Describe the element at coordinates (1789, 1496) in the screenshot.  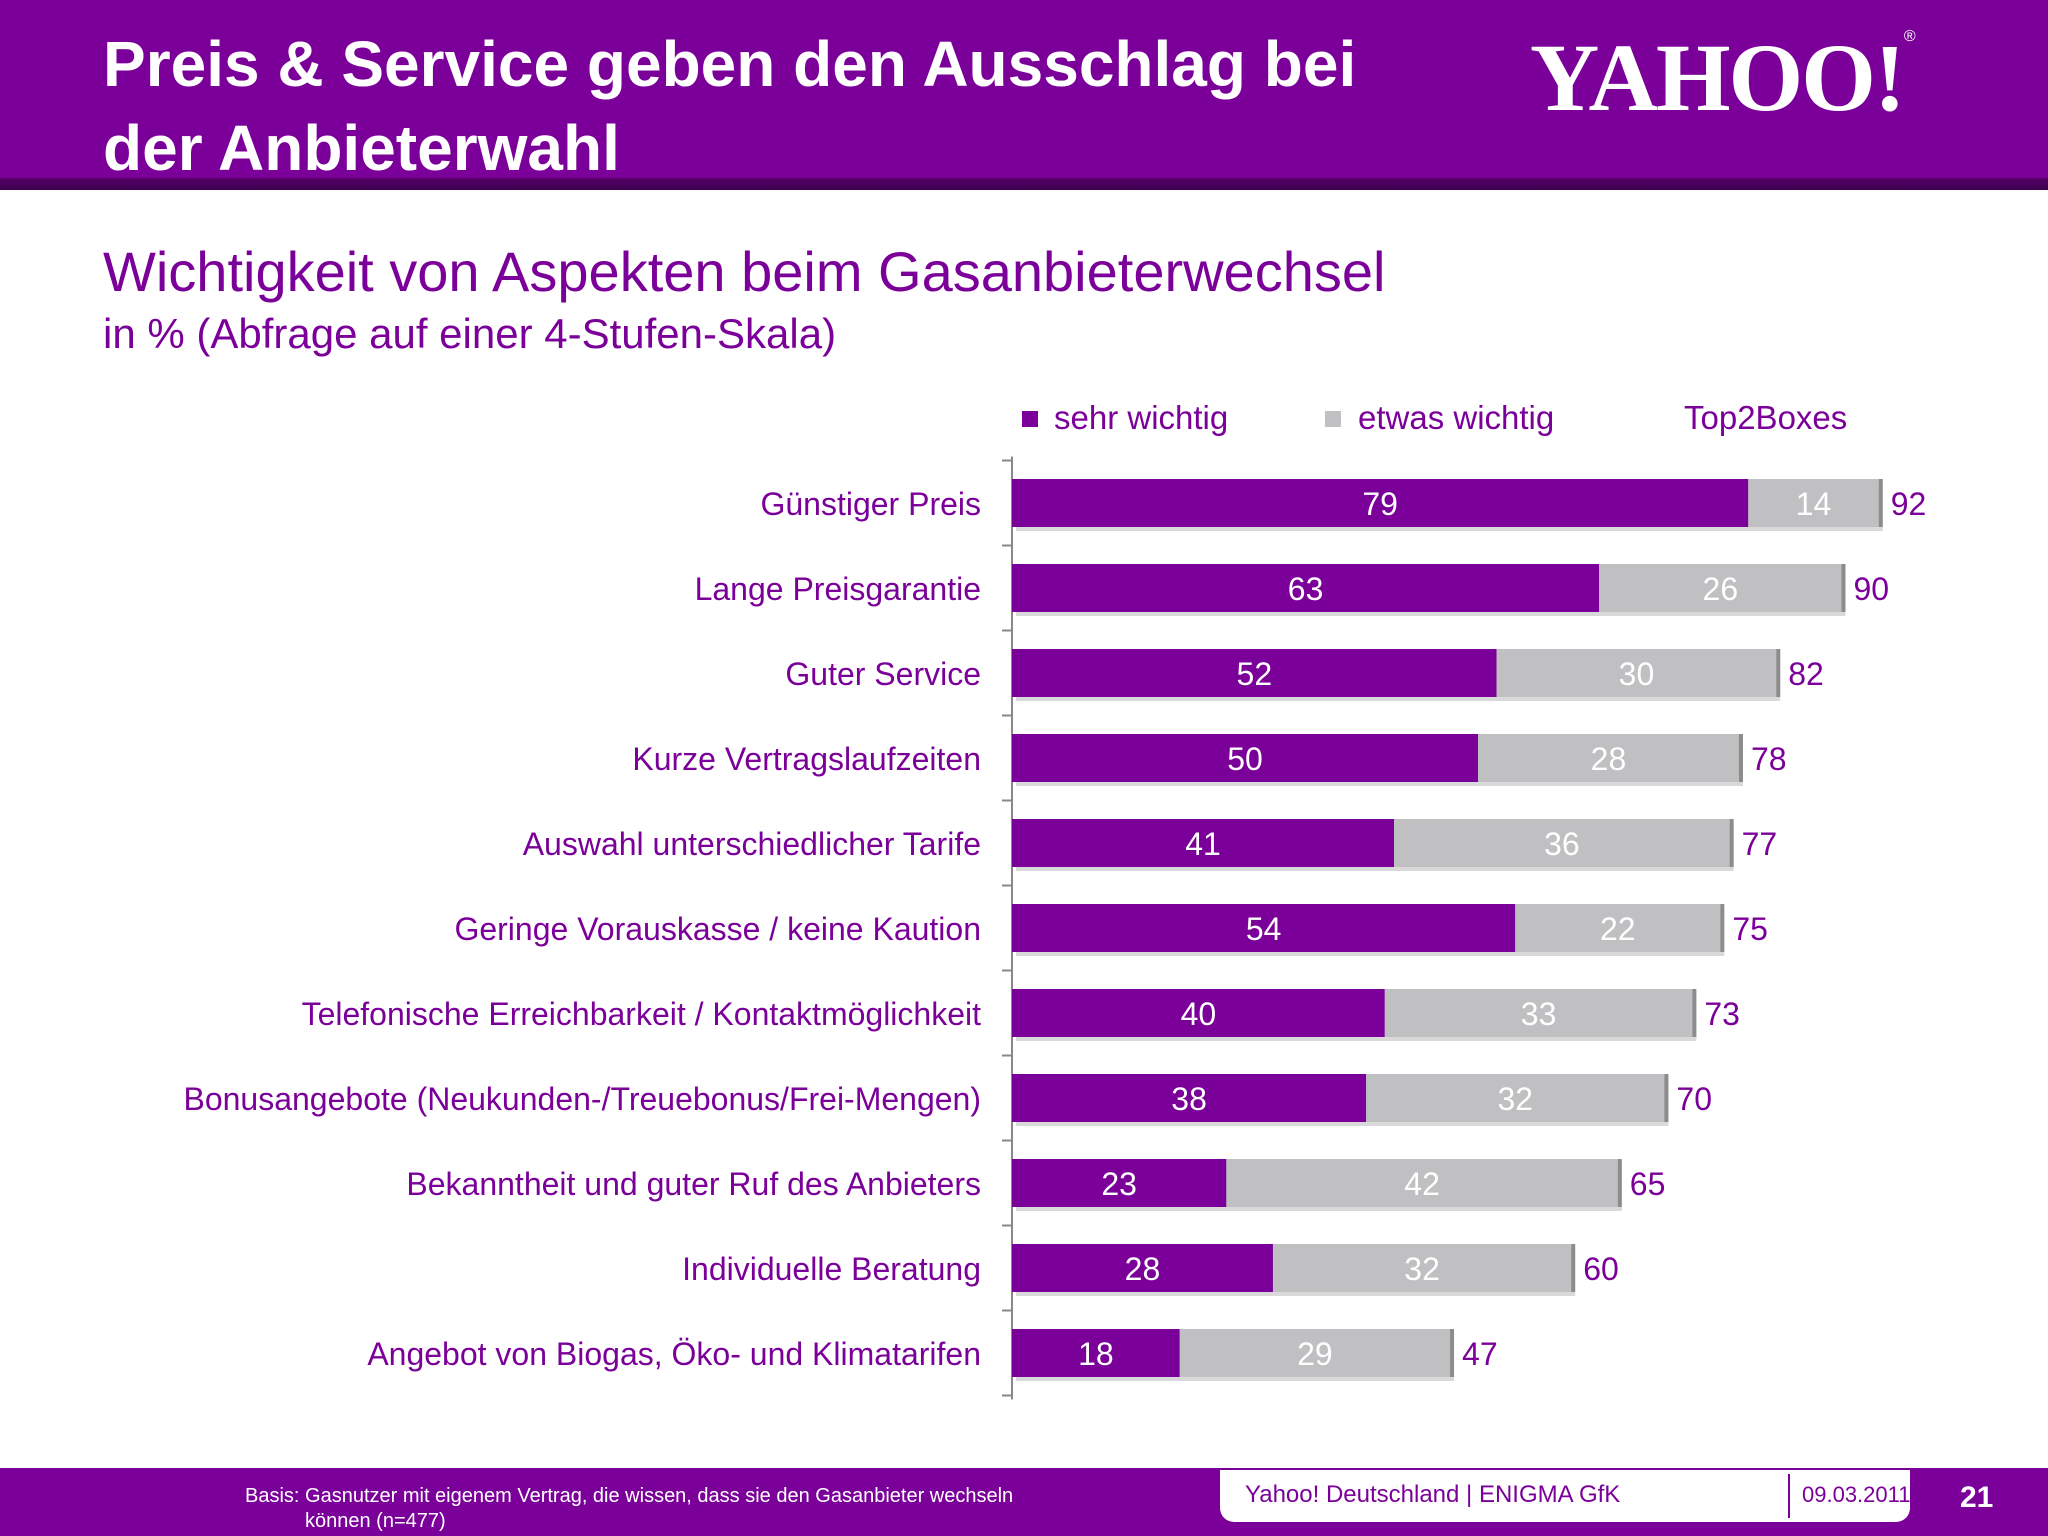
I see `footer-divider` at that location.